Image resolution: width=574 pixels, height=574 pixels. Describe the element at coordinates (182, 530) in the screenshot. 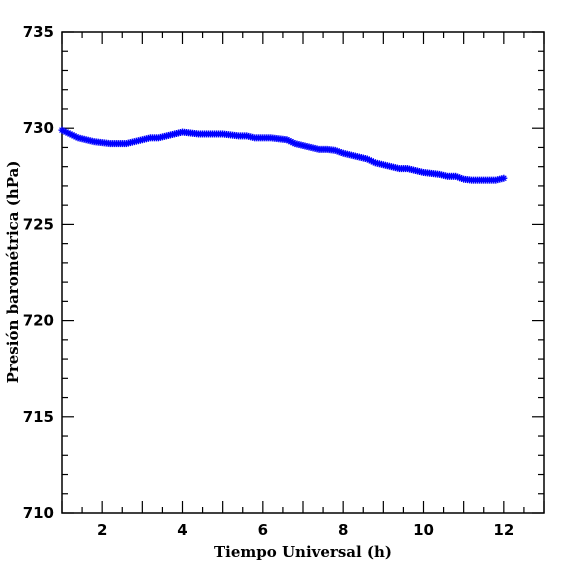

I see `x-tick-label: 4` at that location.